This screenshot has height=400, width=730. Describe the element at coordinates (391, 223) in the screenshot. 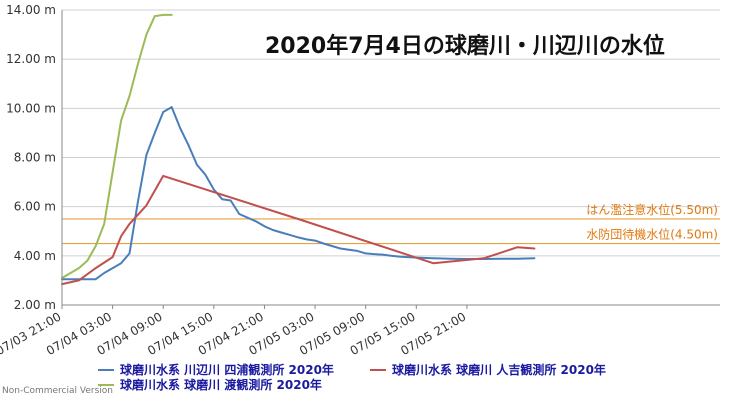

I see `reference-lines: はん濫注意水位(5.50m) 水防団待機水位(4.50m)` at that location.